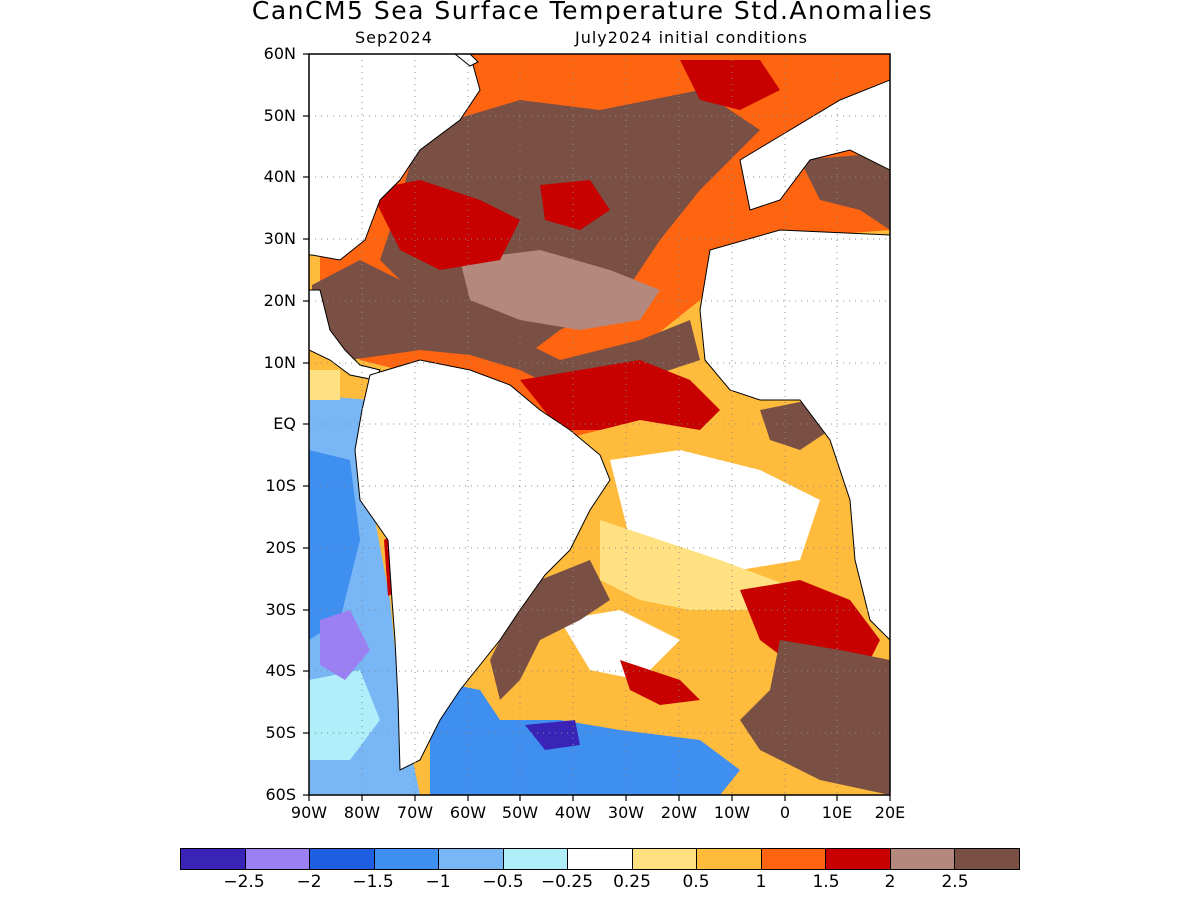  Describe the element at coordinates (632, 882) in the screenshot. I see `colorbar-label: 0.25` at that location.